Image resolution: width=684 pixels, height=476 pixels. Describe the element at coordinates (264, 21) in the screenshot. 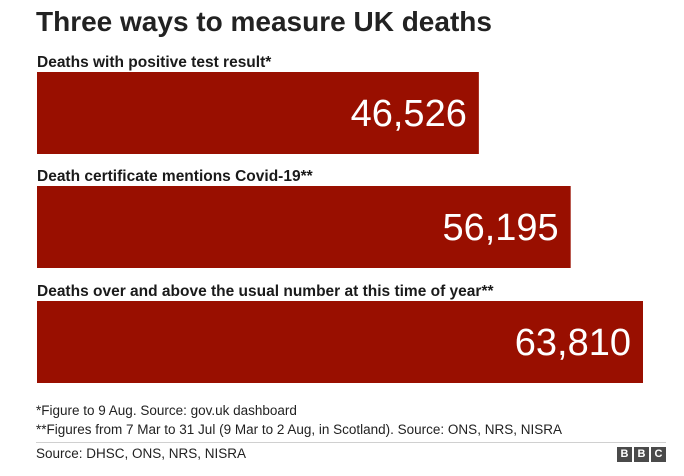

I see `chart-title: Three ways to measure UK deaths` at that location.